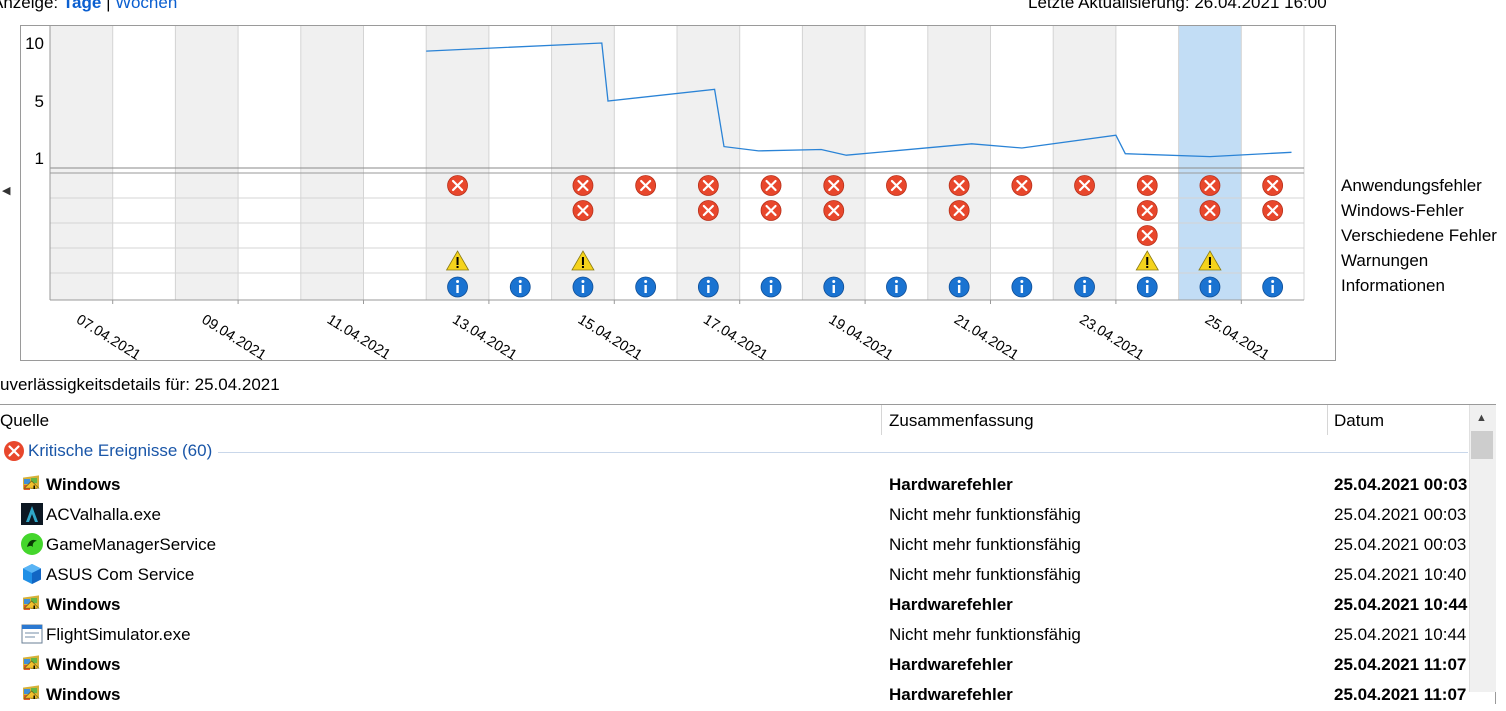  I want to click on legend-information: Informationen, so click(1393, 285).